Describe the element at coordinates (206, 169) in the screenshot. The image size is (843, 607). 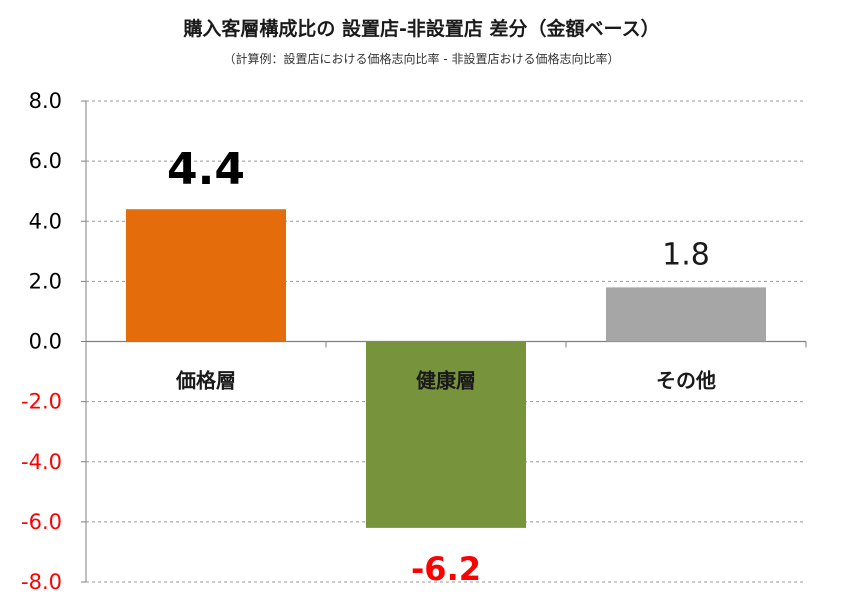
I see `data-label: 4.4` at that location.